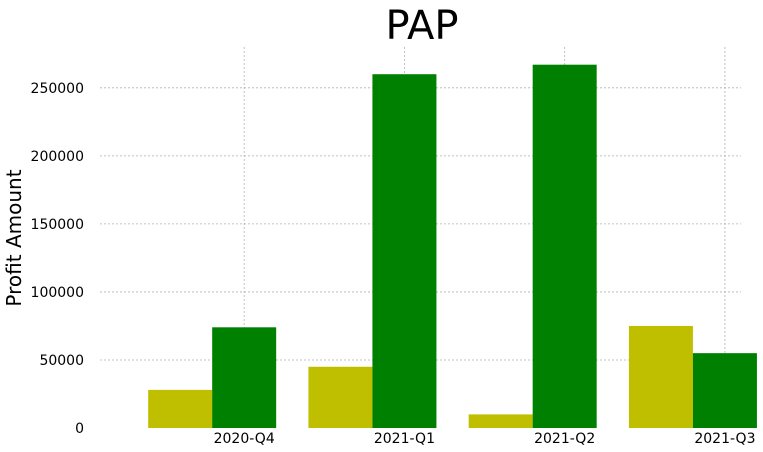 The image size is (763, 452). I want to click on y-axis-label: Profit Amount, so click(14, 237).